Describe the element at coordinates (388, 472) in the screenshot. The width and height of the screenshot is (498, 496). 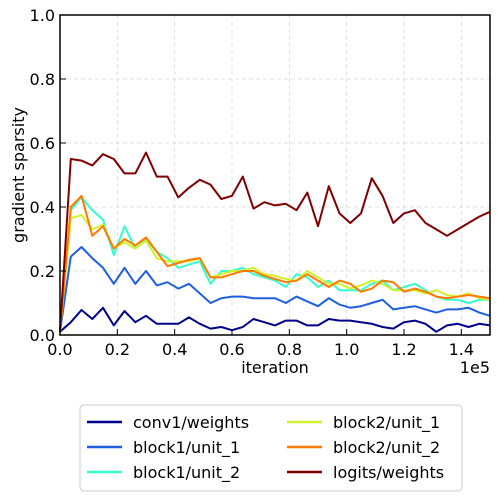
I see `legend-label: logits/weights` at that location.